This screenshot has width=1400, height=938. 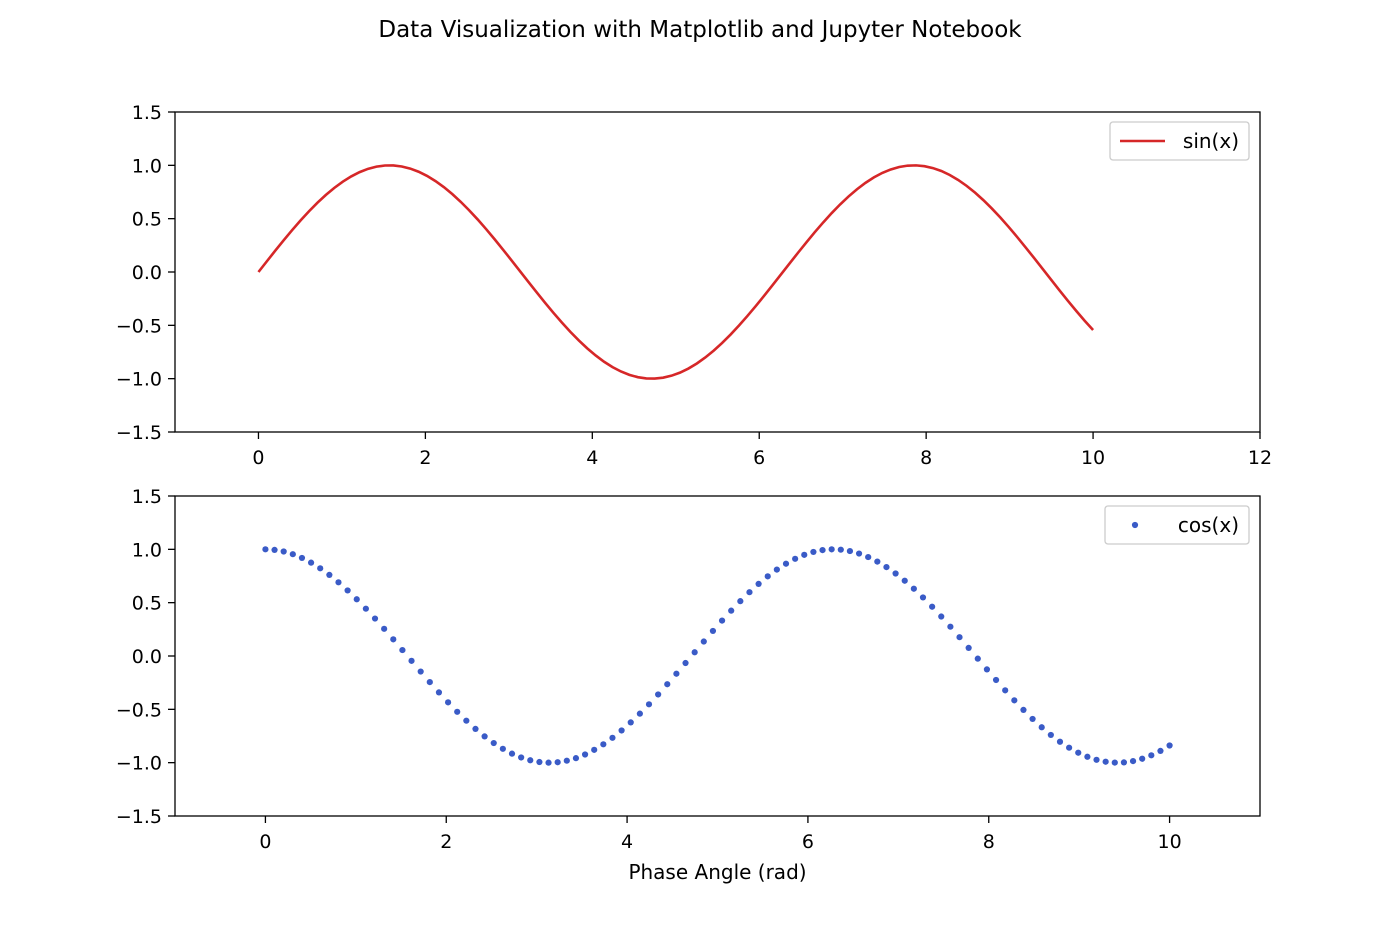 I want to click on y-tick-label: −0.5, so click(x=139, y=710).